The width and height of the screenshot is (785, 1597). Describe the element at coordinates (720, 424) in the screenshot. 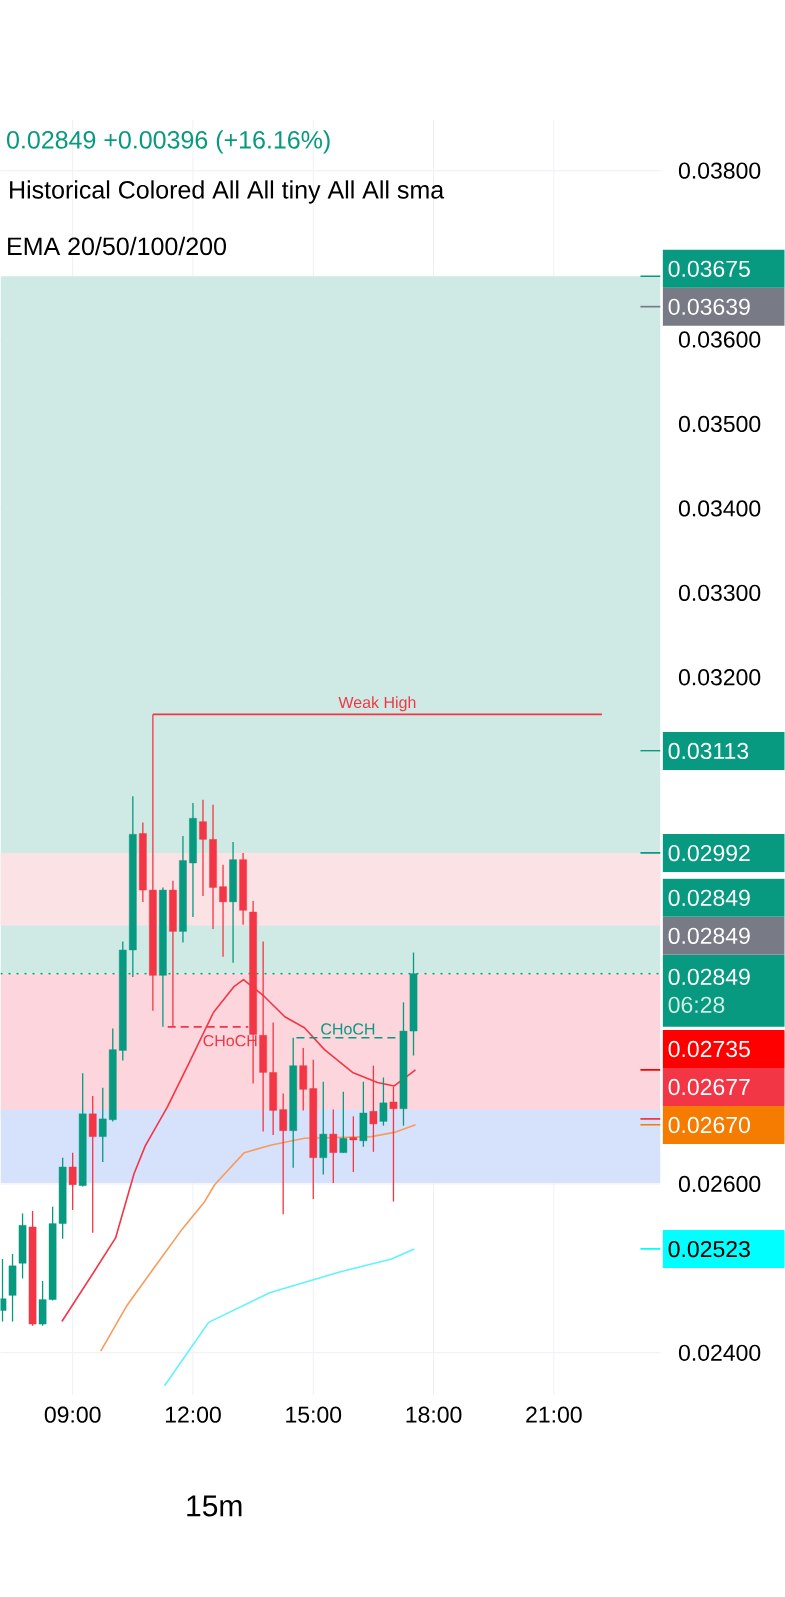

I see `y-tick-label: 0.03500` at that location.